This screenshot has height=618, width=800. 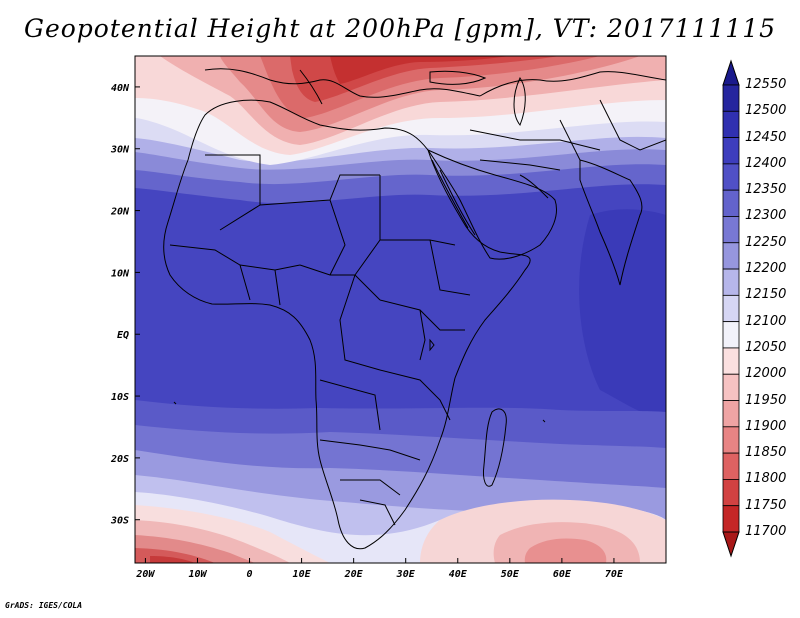 What do you see at coordinates (119, 459) in the screenshot?
I see `y-tick-label: 20S` at bounding box center [119, 459].